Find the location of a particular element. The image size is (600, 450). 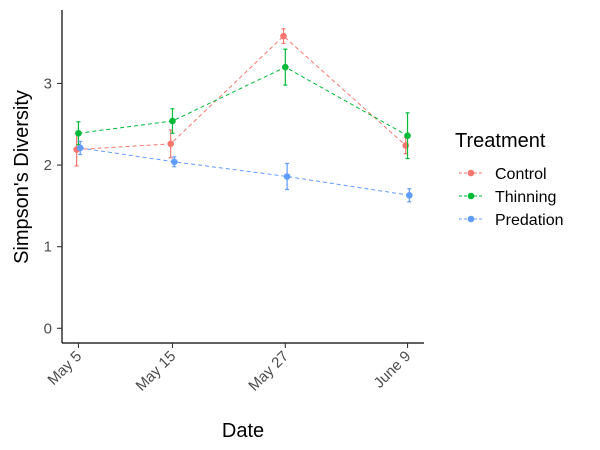

x-tick-label: May 27 is located at coordinates (268, 371).